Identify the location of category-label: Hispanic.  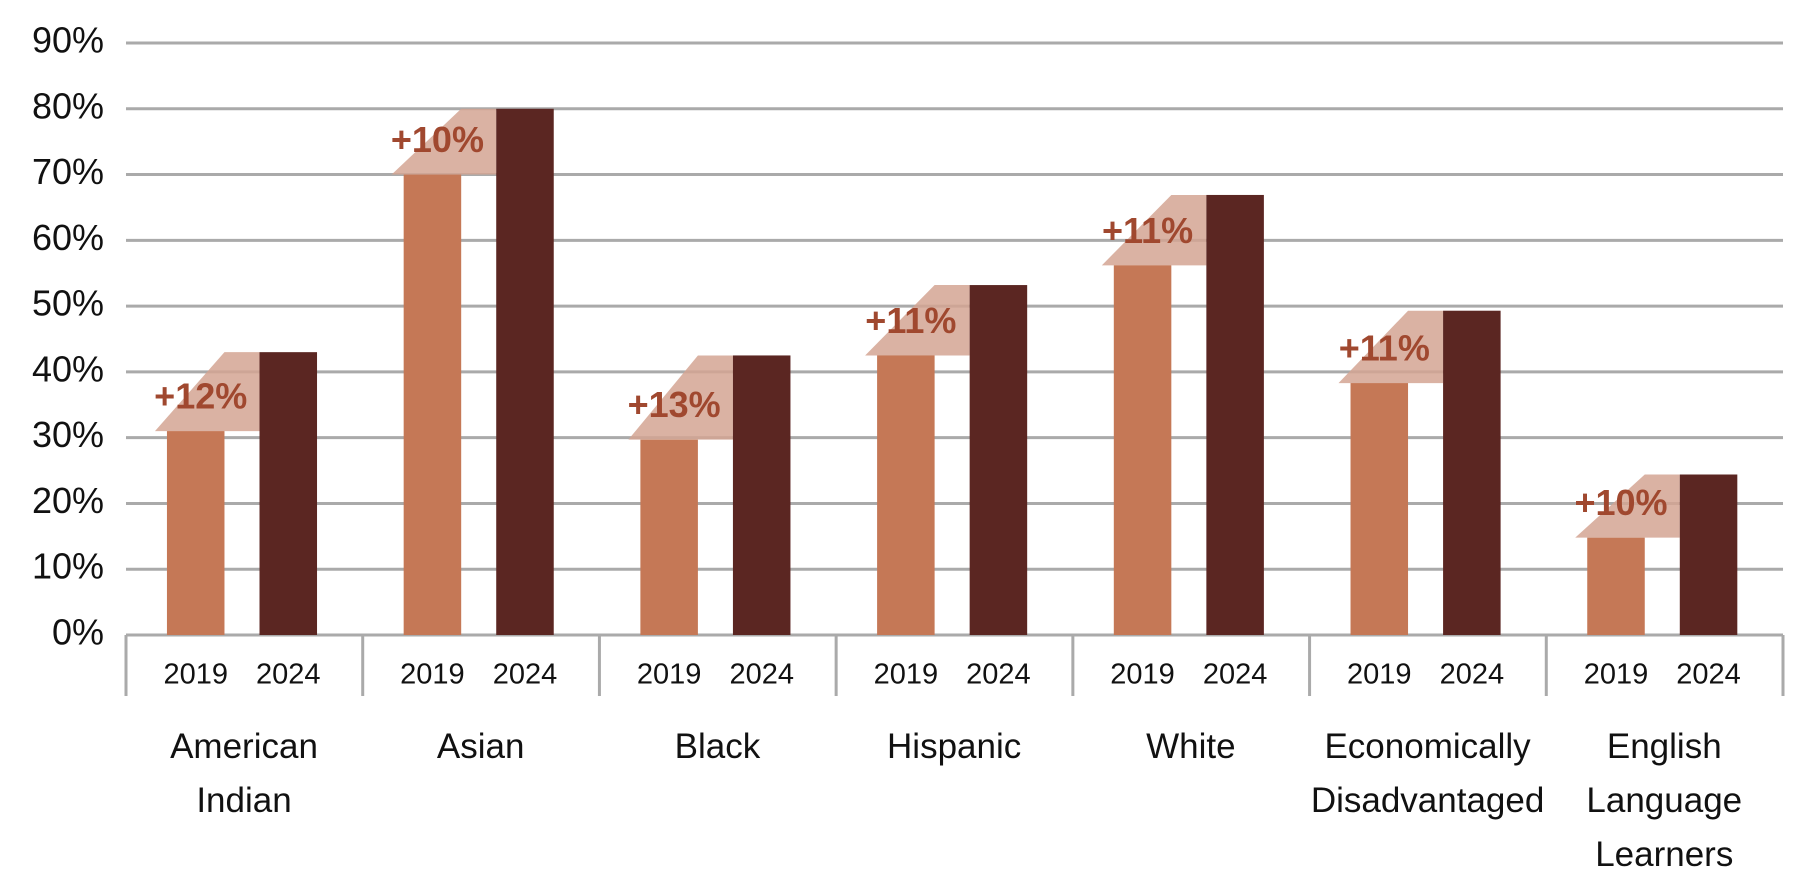
(954, 746).